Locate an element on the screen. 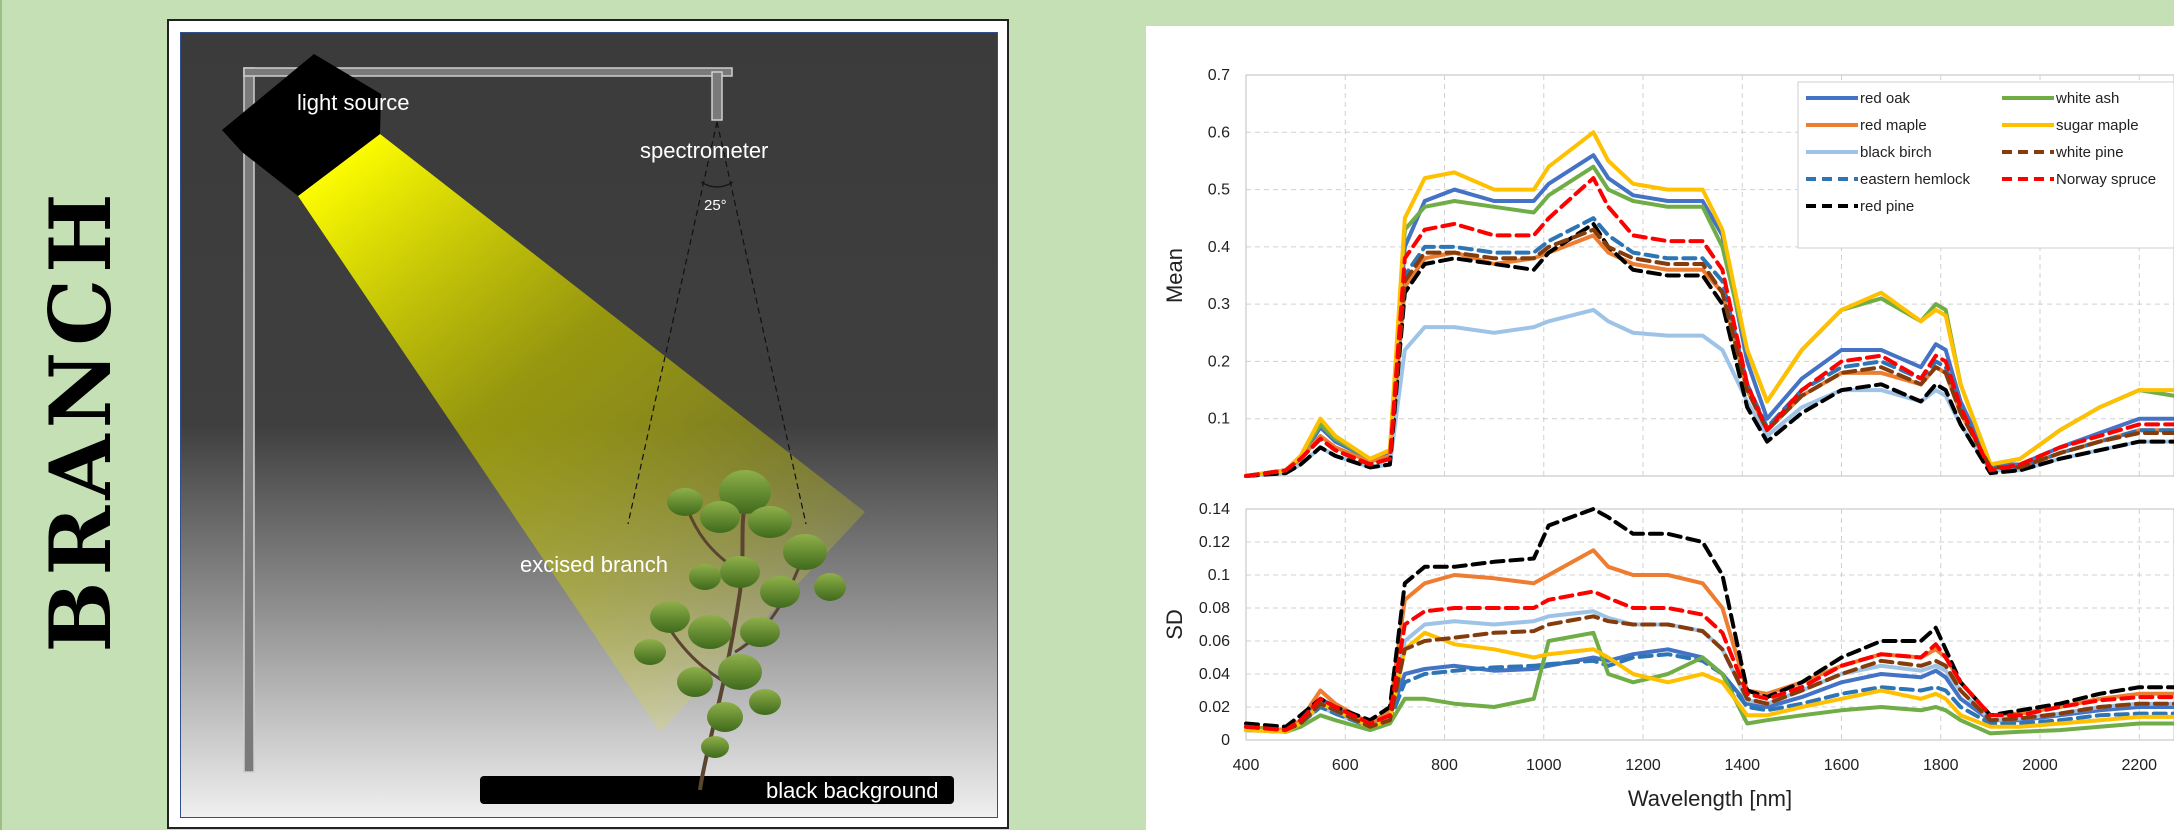 Image resolution: width=2174 pixels, height=830 pixels. legend-label: black birch is located at coordinates (1896, 152).